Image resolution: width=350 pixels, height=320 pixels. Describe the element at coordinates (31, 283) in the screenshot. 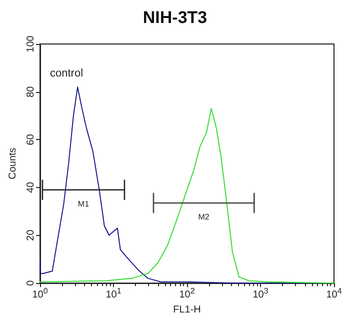

I see `y-tick-label: 0` at that location.